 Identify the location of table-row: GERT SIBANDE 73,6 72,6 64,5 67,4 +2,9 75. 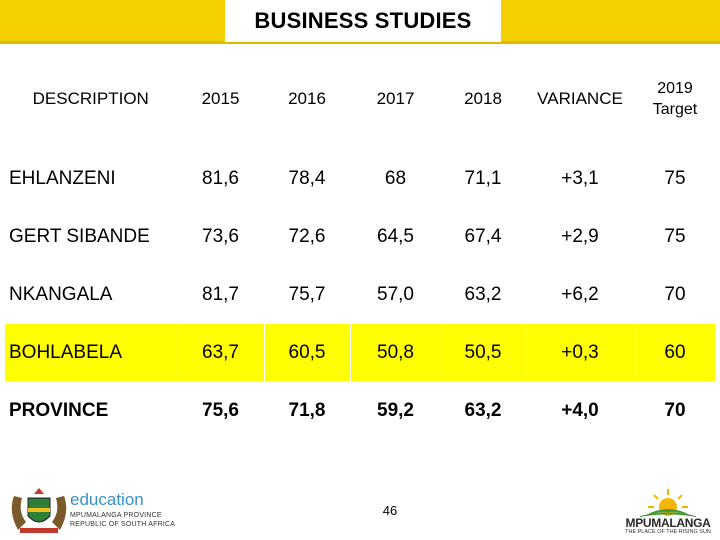
(360, 236).